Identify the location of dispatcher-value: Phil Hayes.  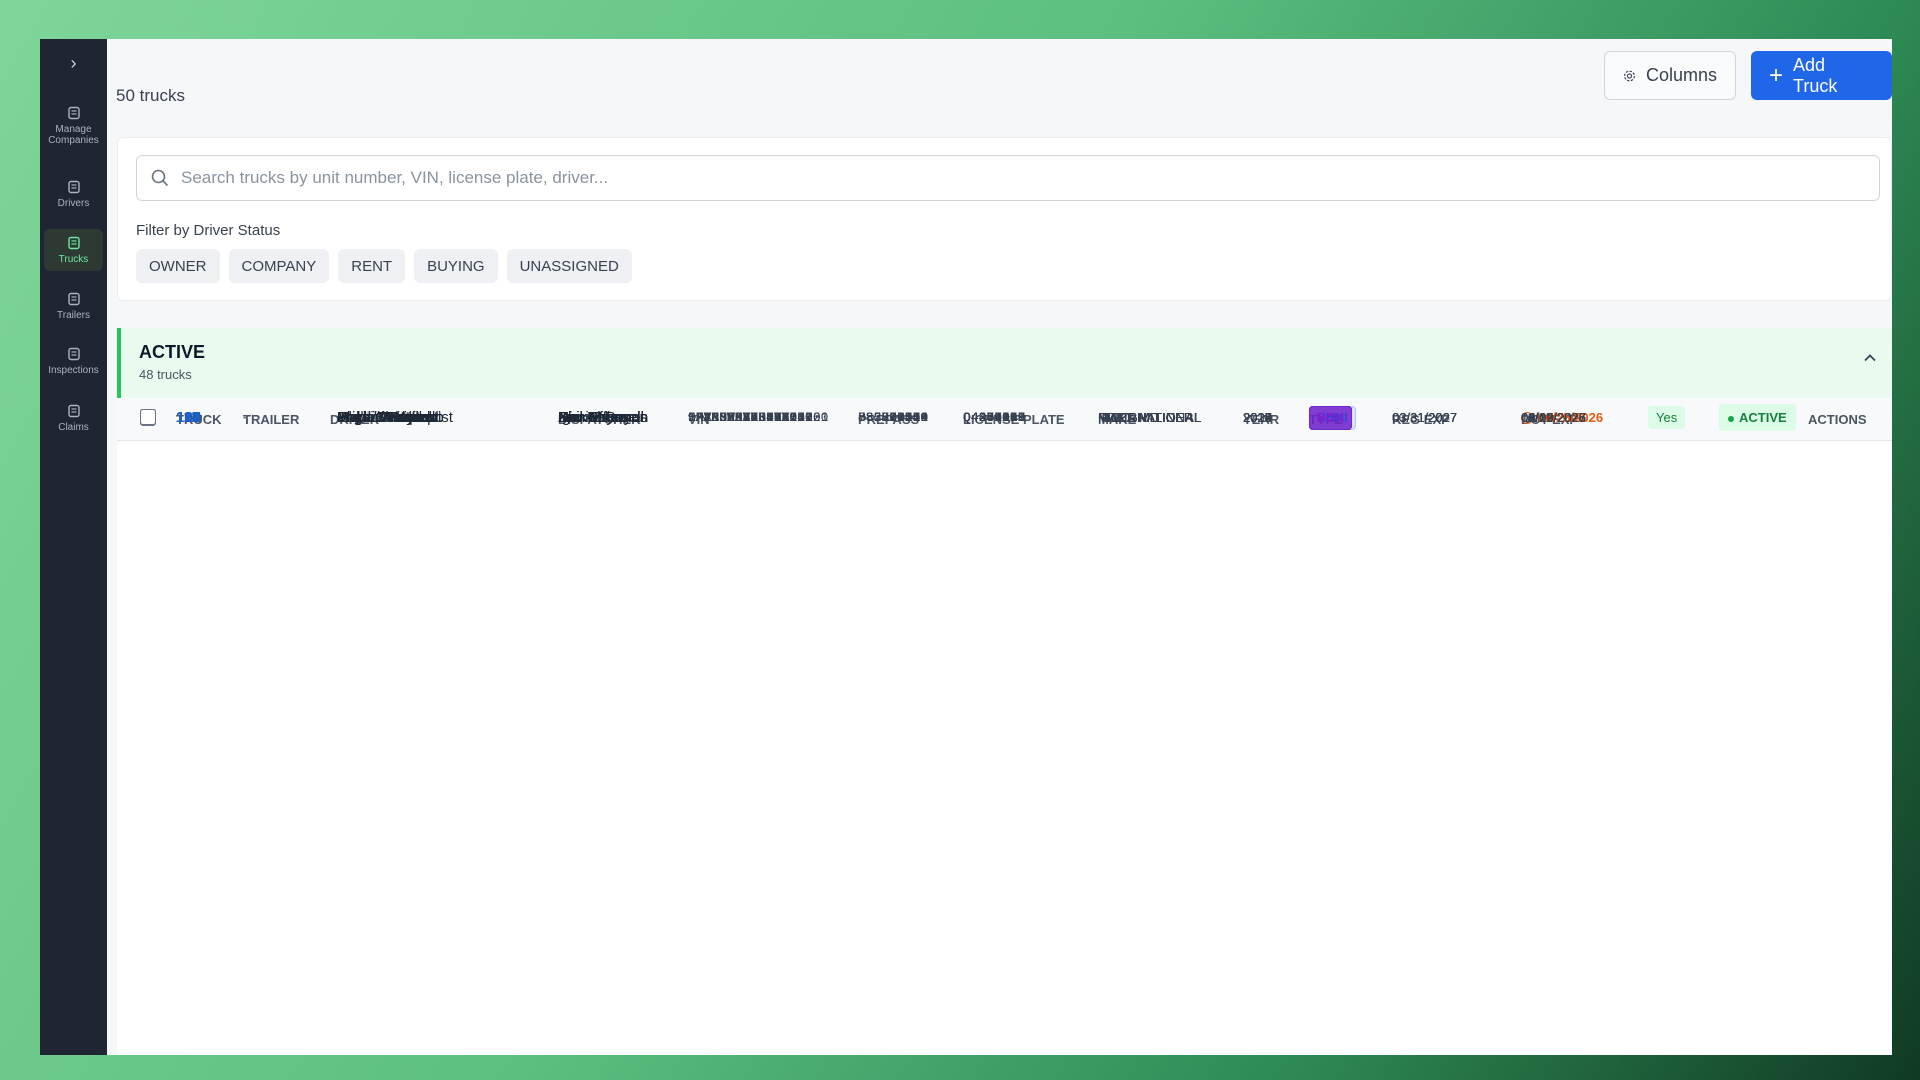
(594, 418).